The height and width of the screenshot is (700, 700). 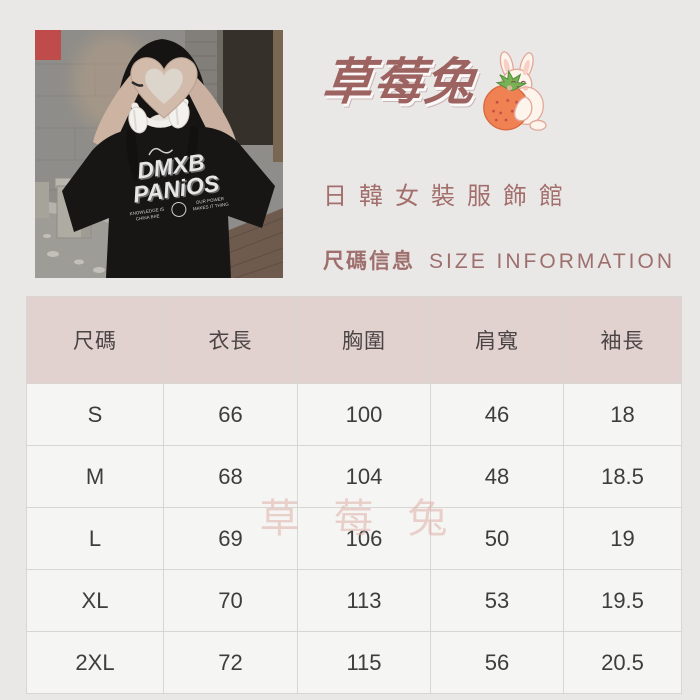 What do you see at coordinates (364, 340) in the screenshot?
I see `col-header-bust: 胸圍` at bounding box center [364, 340].